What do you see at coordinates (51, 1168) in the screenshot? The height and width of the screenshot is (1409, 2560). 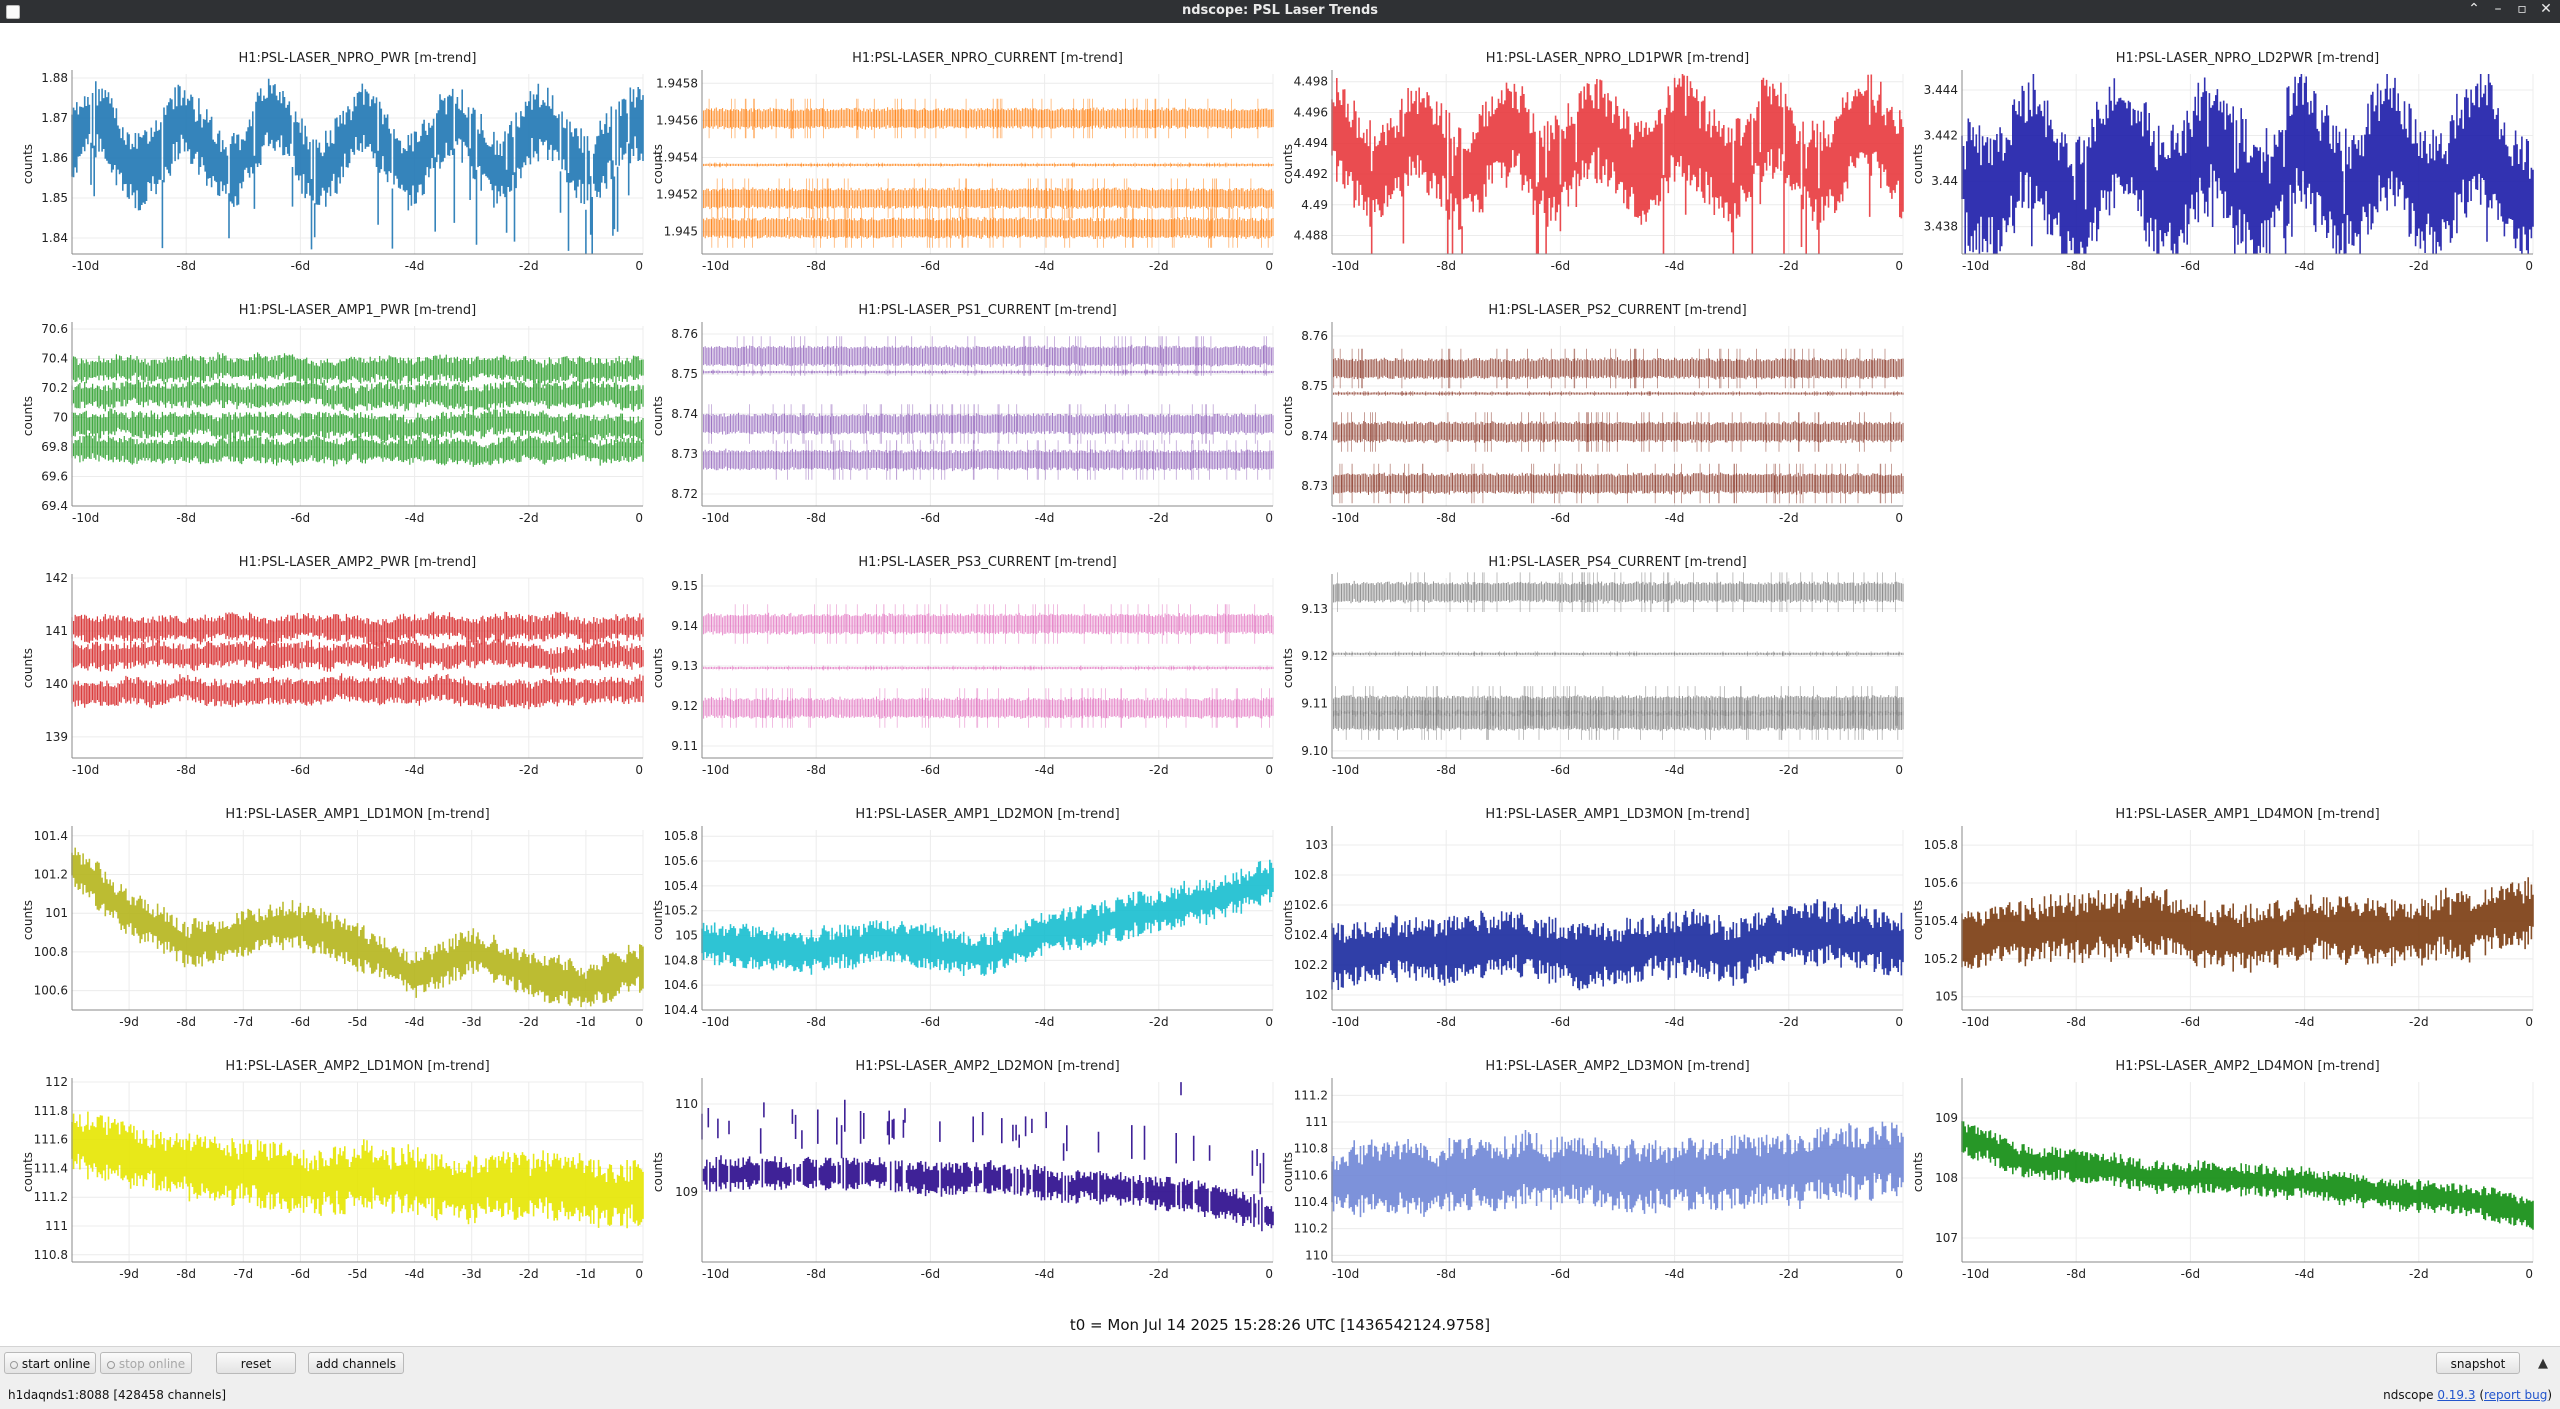 I see `y-tick-label: 111.4` at bounding box center [51, 1168].